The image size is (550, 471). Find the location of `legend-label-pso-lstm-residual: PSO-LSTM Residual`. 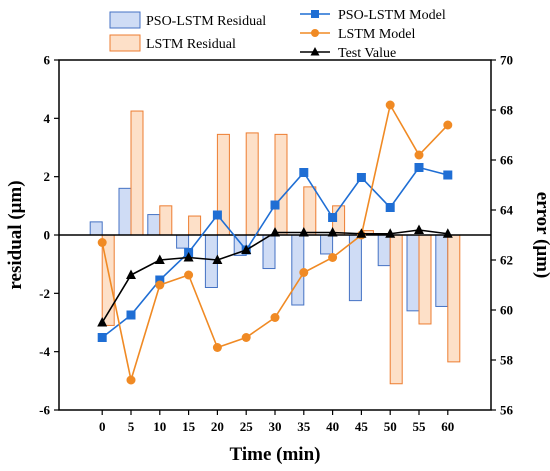

legend-label-pso-lstm-residual: PSO-LSTM Residual is located at coordinates (206, 21).